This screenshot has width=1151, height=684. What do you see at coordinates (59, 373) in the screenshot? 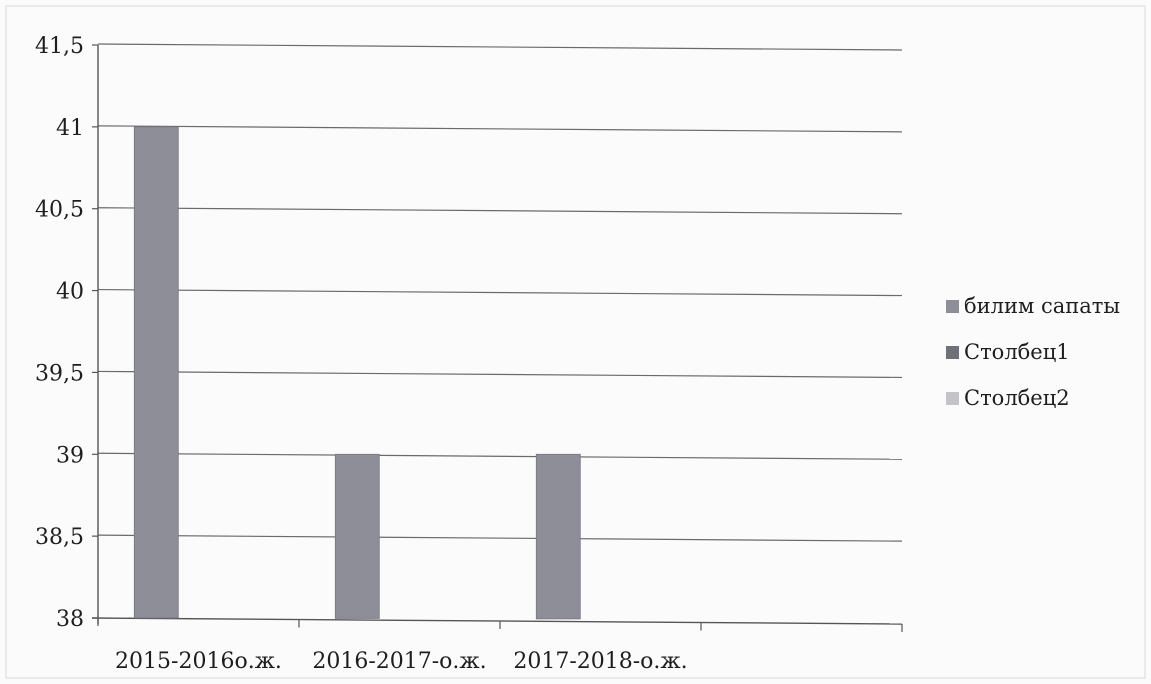
I see `y-tick-label: 39,5` at bounding box center [59, 373].